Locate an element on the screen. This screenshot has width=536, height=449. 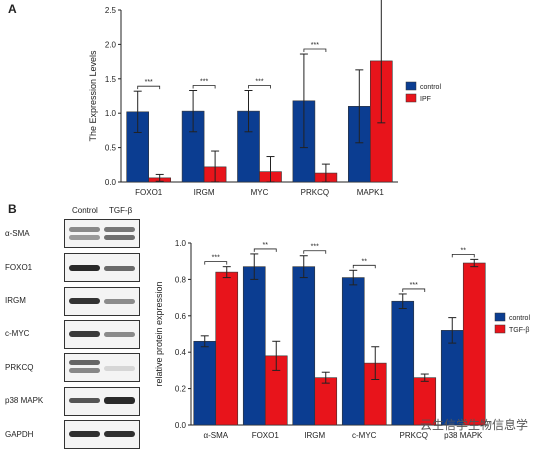
chart-b-ytick-label: 0.6 is located at coordinates (181, 316).